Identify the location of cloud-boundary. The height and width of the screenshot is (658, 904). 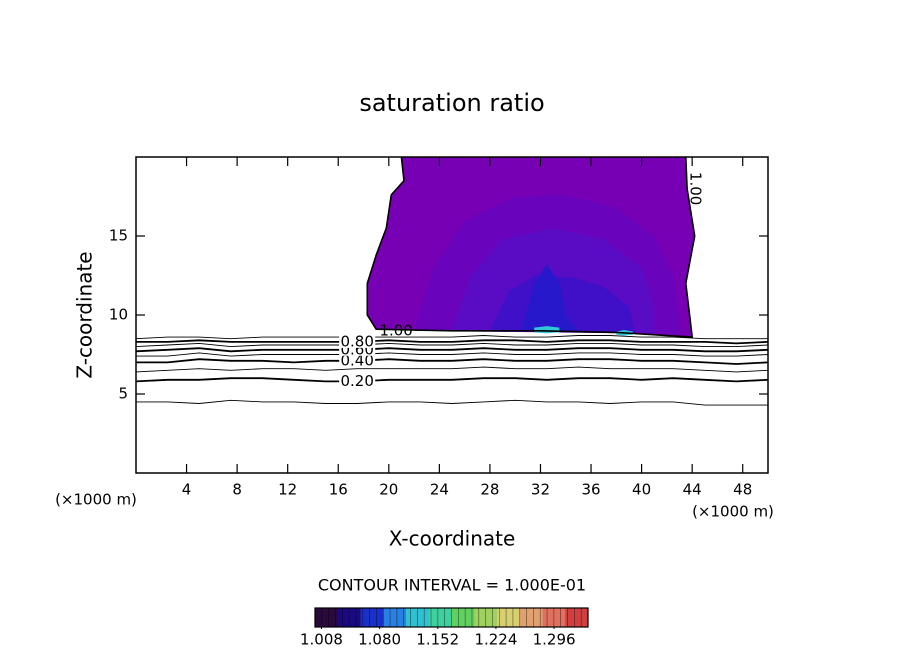
(531, 247).